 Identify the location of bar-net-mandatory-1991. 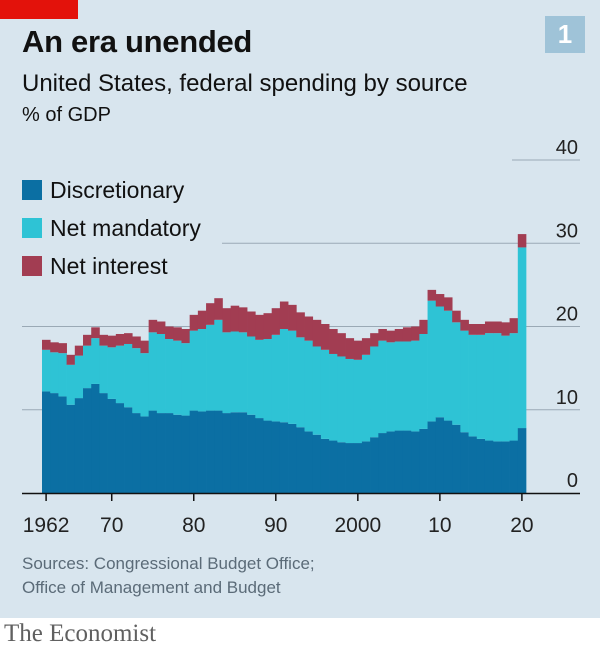
(284, 376).